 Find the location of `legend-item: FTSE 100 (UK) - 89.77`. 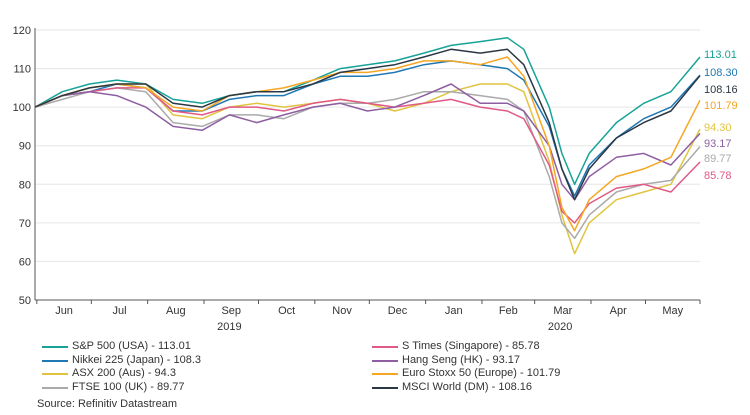

legend-item: FTSE 100 (UK) - 89.77 is located at coordinates (212, 388).